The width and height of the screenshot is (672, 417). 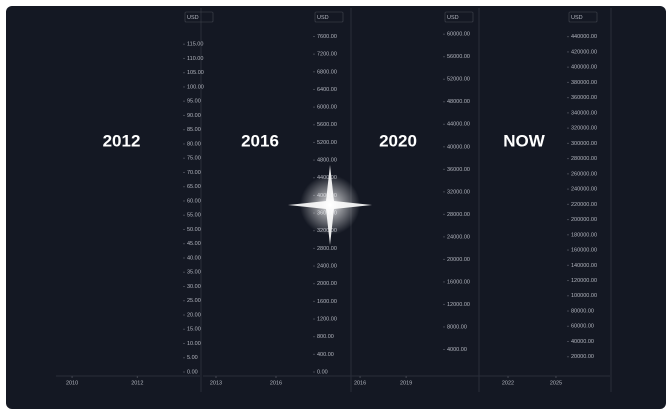 I want to click on y-tick-label: 65.00, so click(x=194, y=187).